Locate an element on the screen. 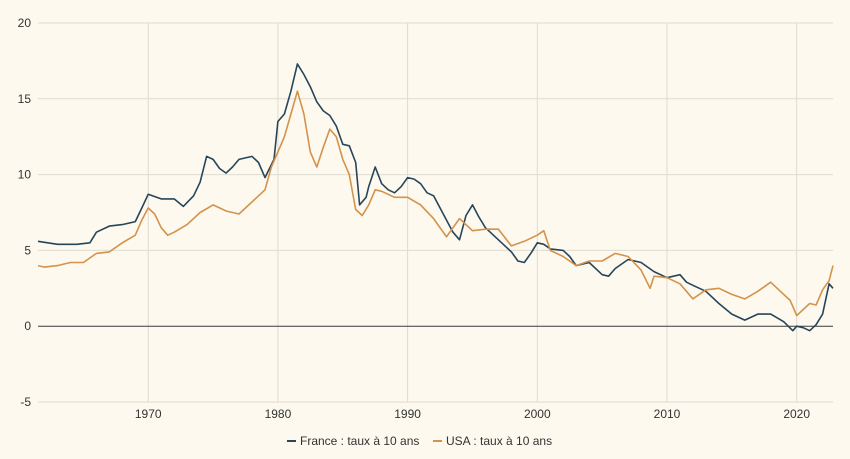  y-tick-label: 0 is located at coordinates (27, 326).